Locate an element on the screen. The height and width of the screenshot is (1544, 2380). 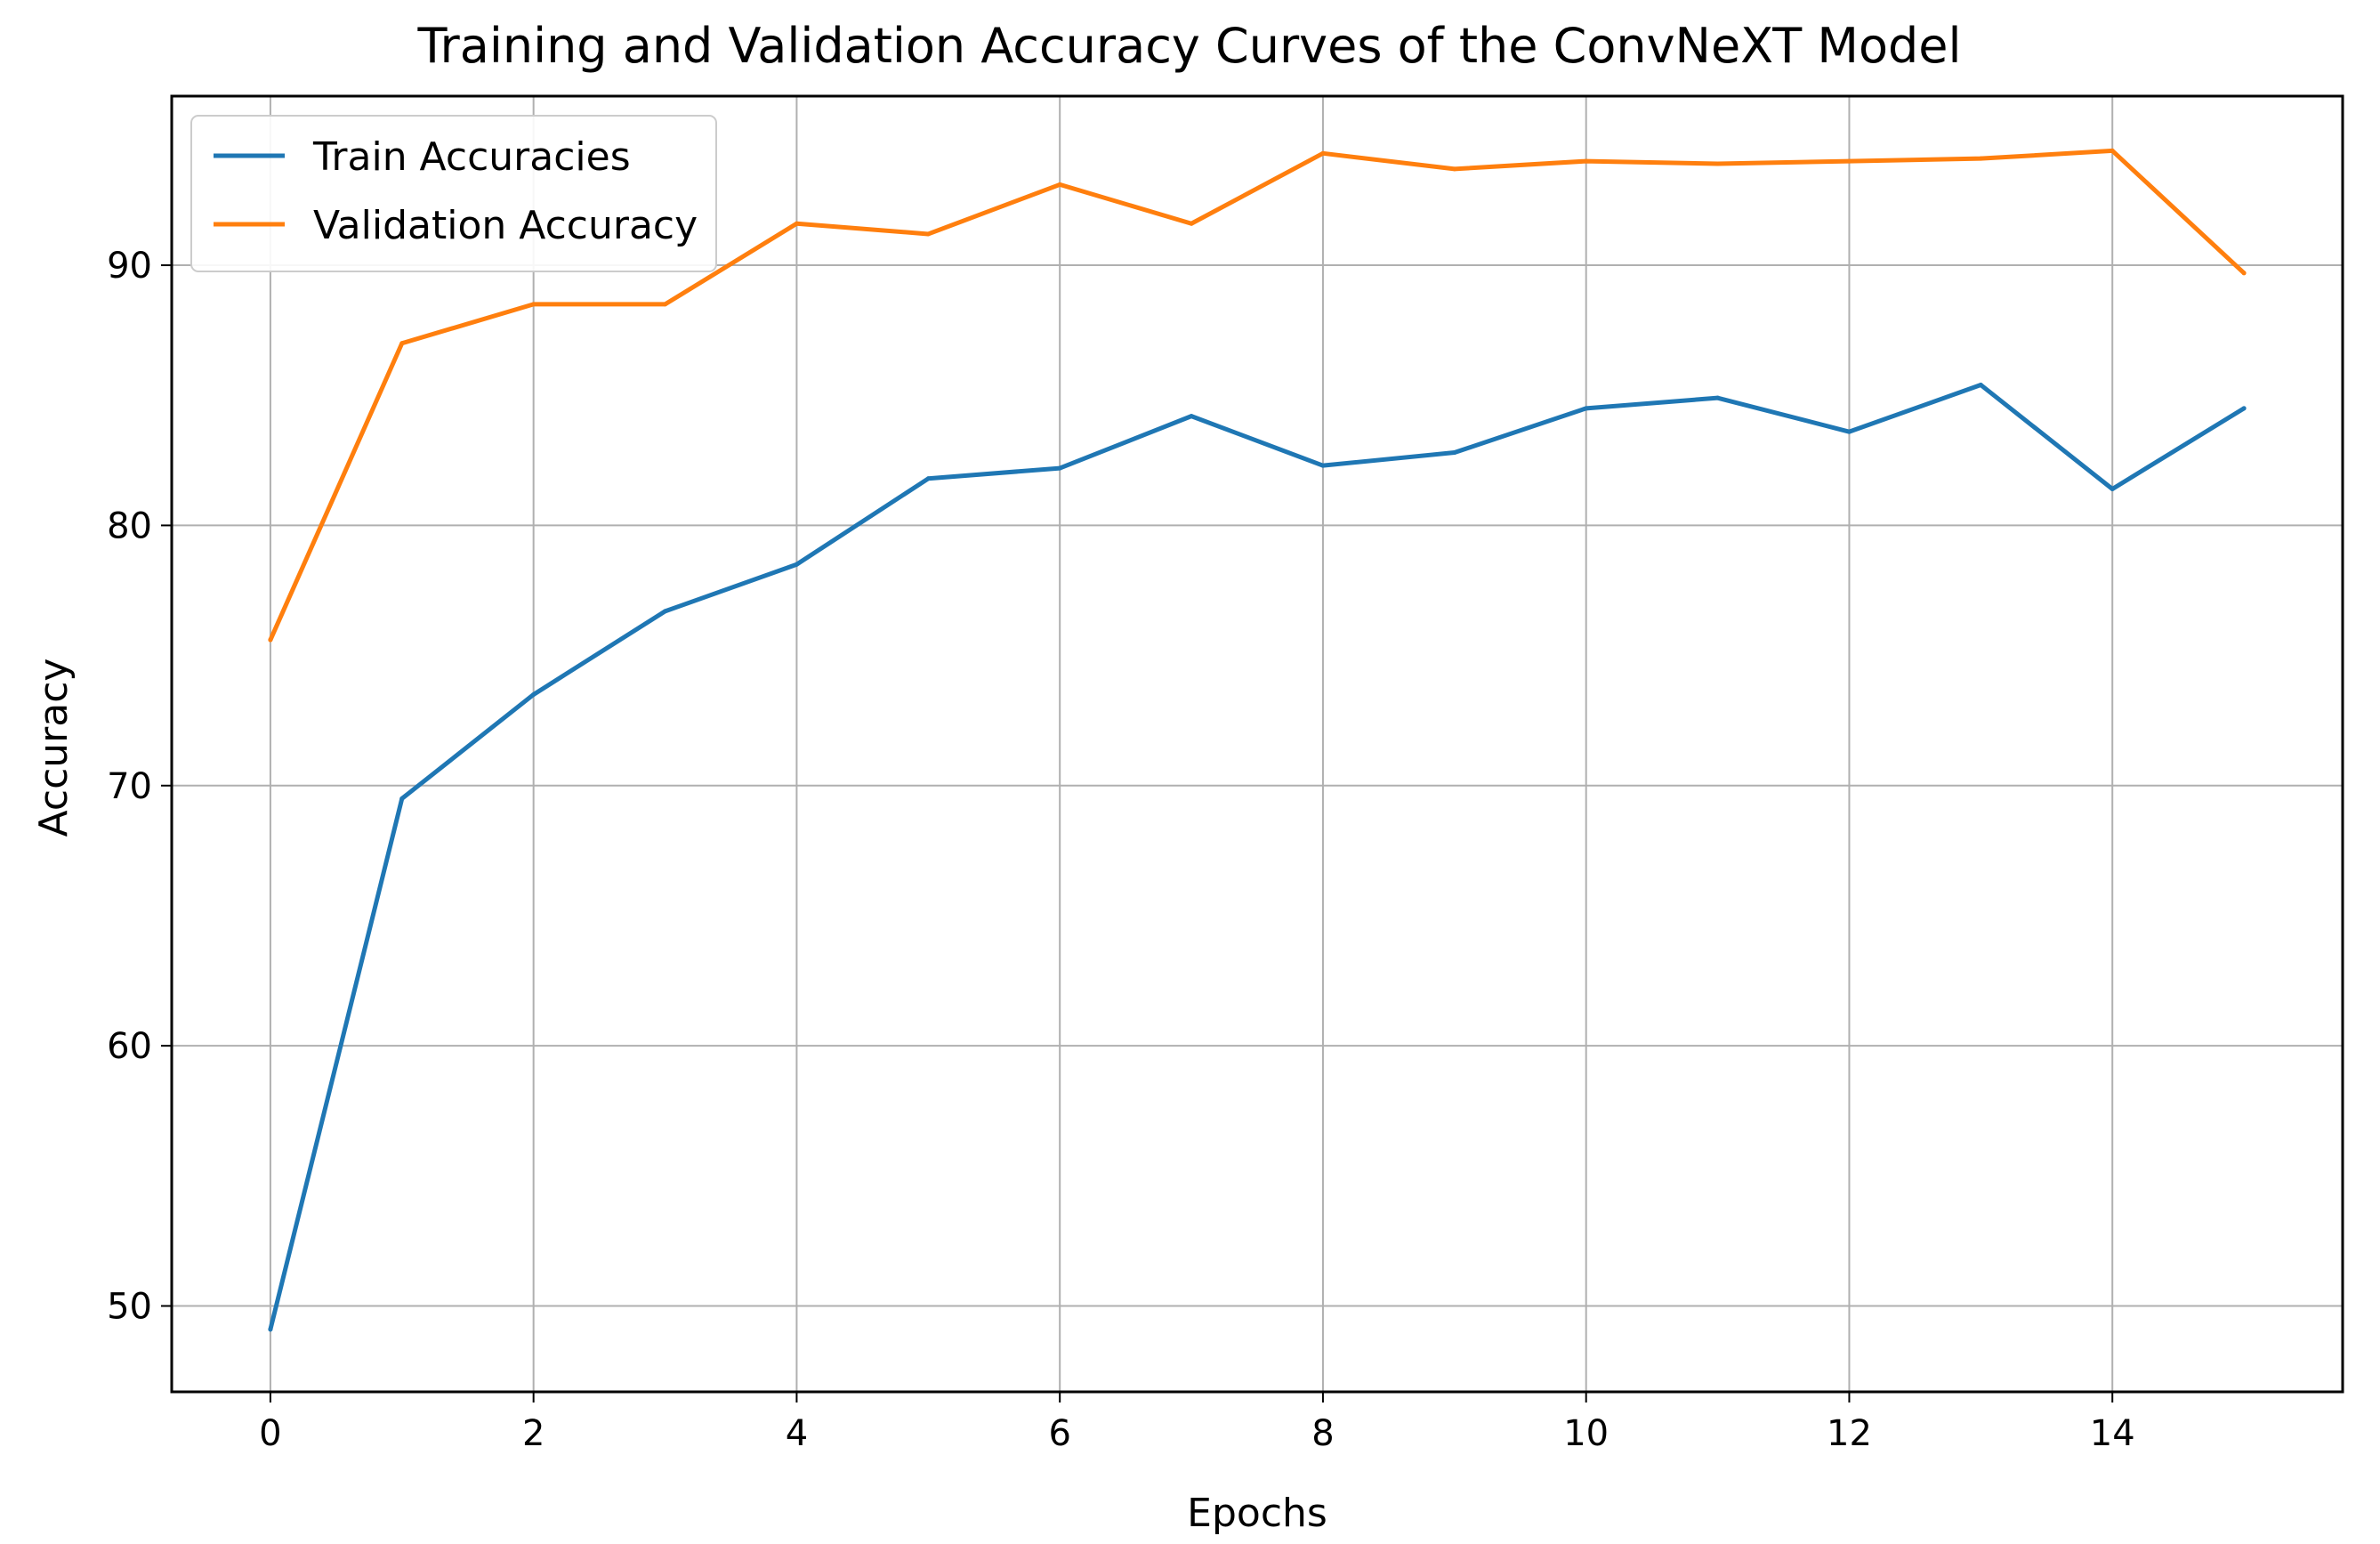
x-tick-label: 0 is located at coordinates (270, 1433).